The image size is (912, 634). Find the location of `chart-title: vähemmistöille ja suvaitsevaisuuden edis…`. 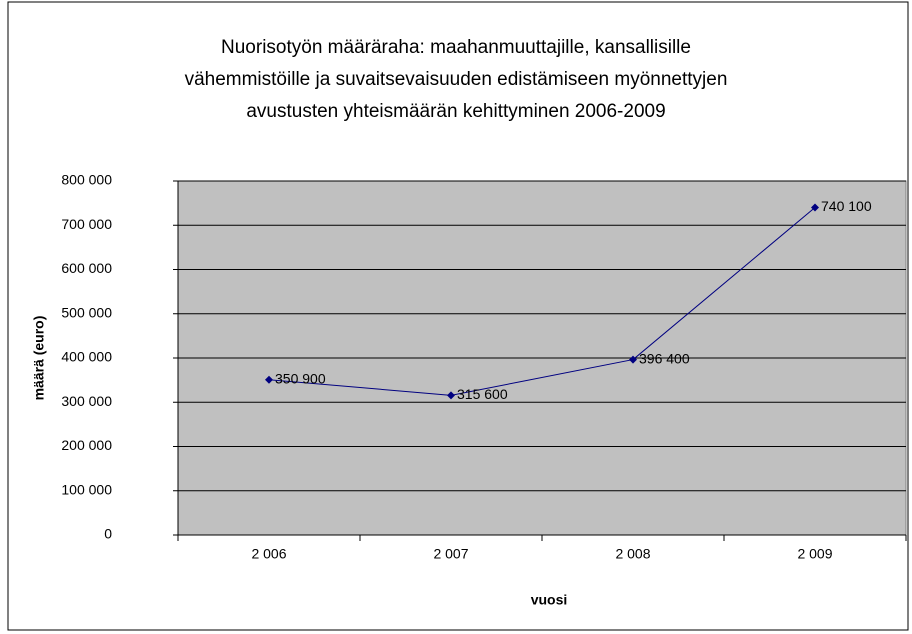

chart-title: vähemmistöille ja suvaitsevaisuuden edis… is located at coordinates (456, 79).